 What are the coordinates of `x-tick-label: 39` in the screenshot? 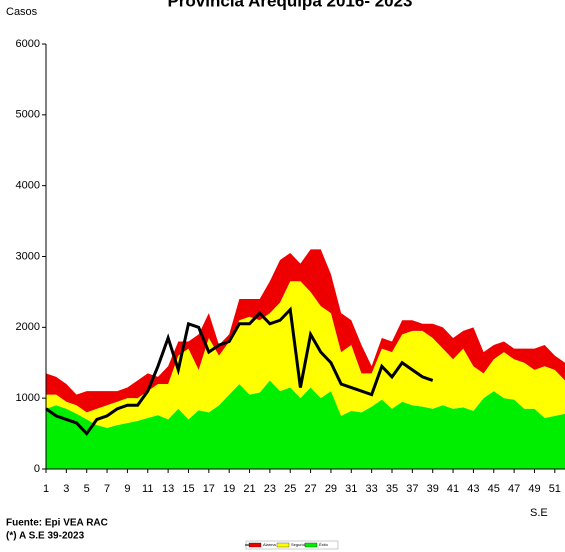 It's located at (433, 489).